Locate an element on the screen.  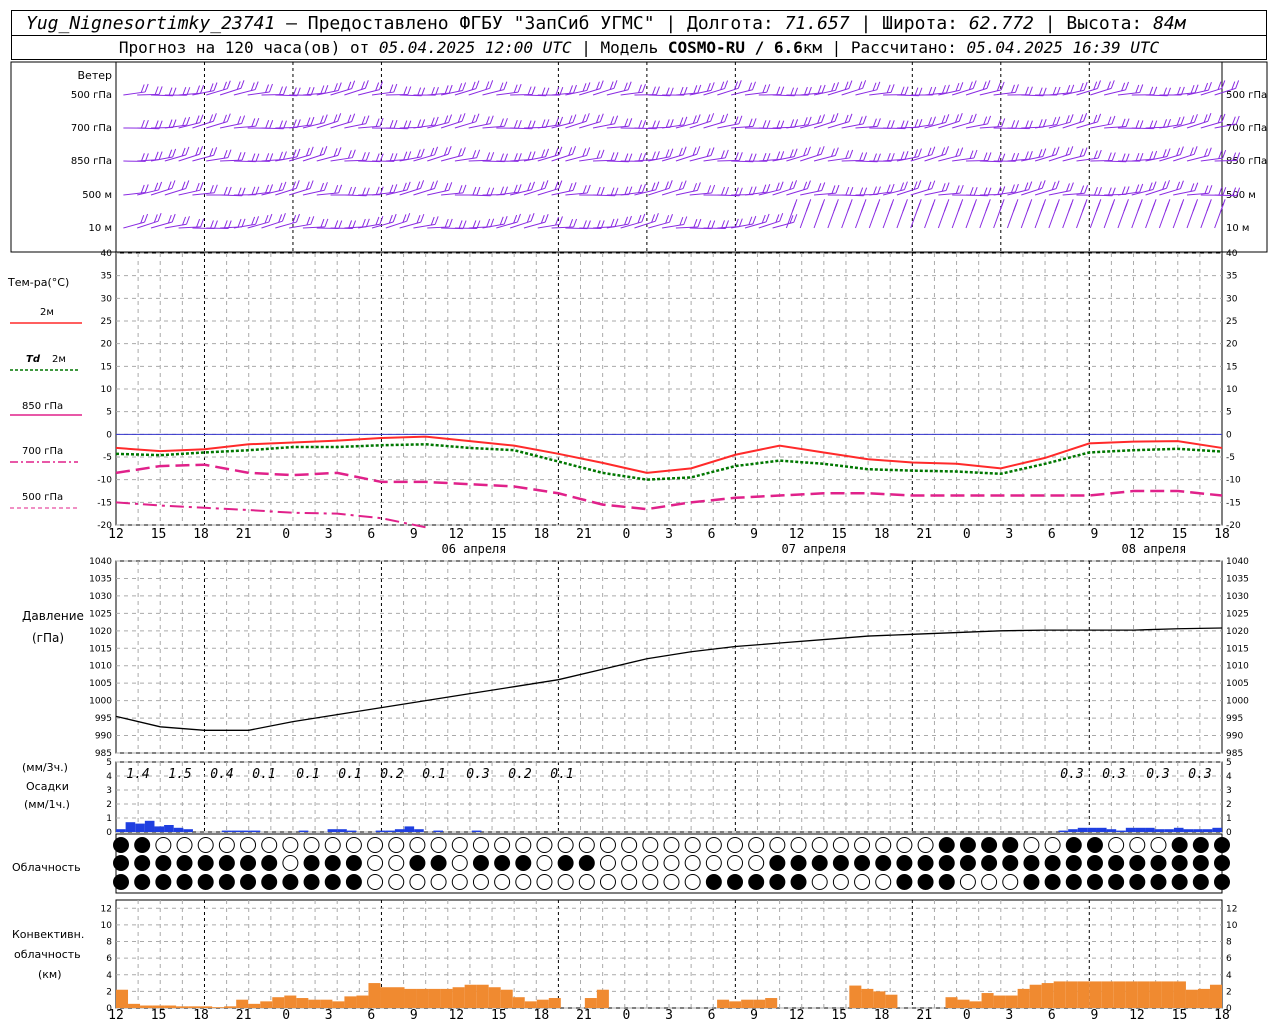
legend-t850-label: 850 гПа is located at coordinates (42, 406).